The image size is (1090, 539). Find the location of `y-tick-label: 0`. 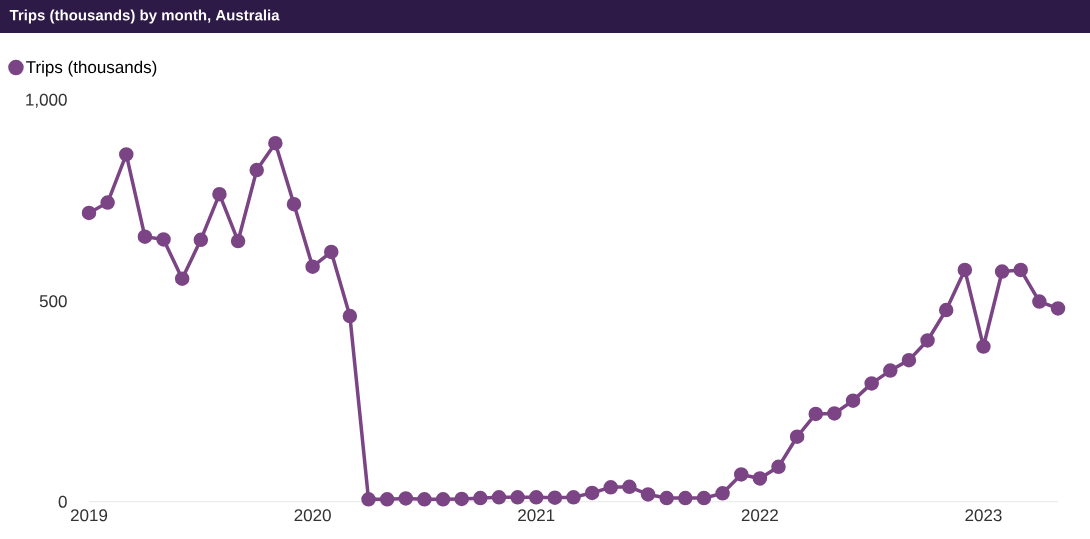

y-tick-label: 0 is located at coordinates (62, 501).